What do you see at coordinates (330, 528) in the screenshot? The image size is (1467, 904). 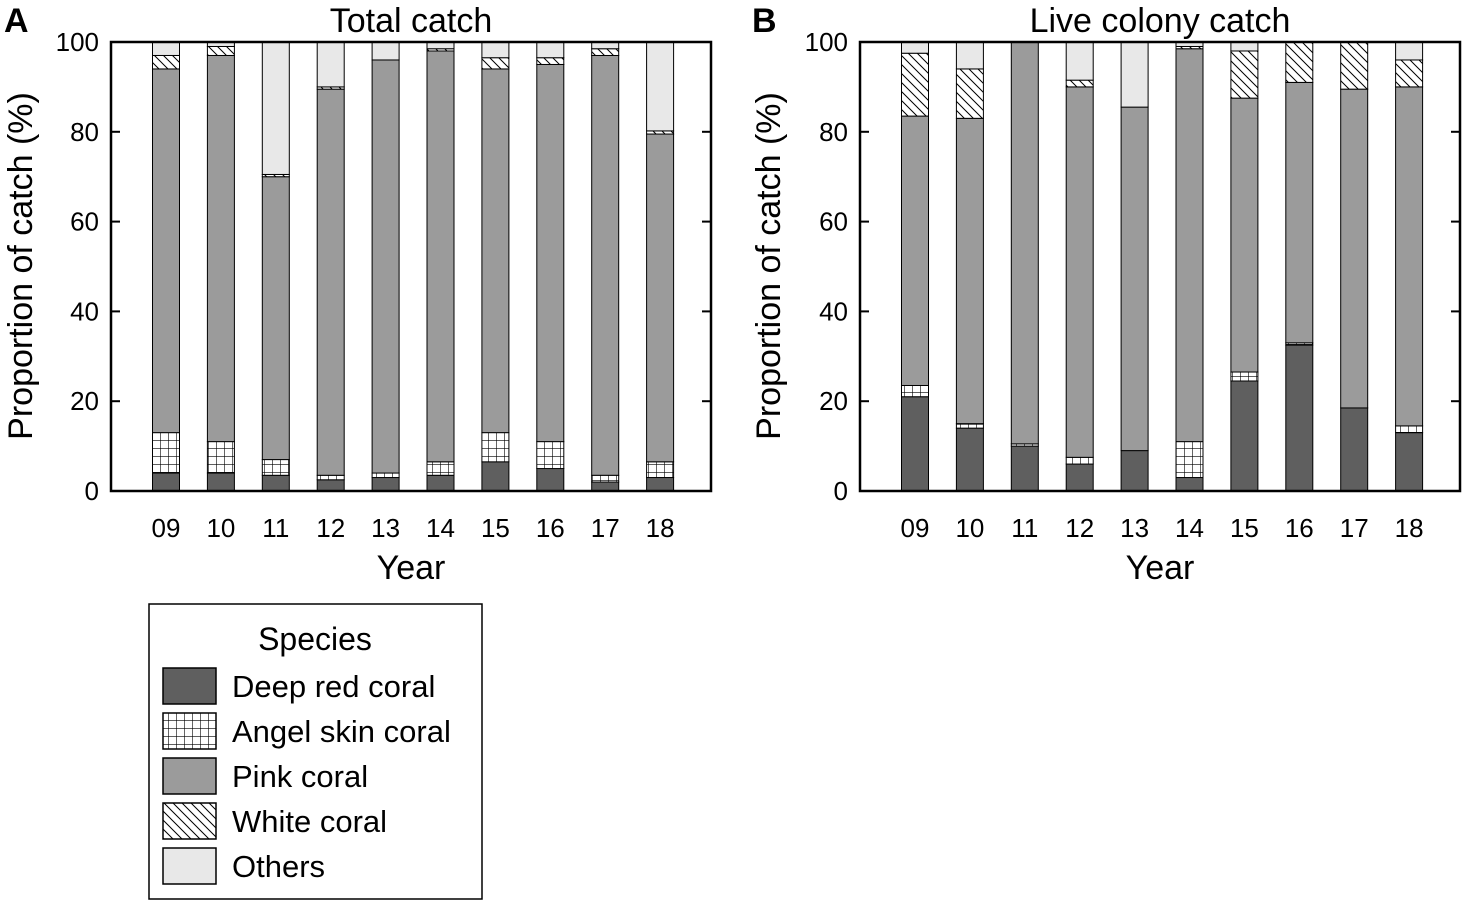 I see `x-tick-label: 12` at bounding box center [330, 528].